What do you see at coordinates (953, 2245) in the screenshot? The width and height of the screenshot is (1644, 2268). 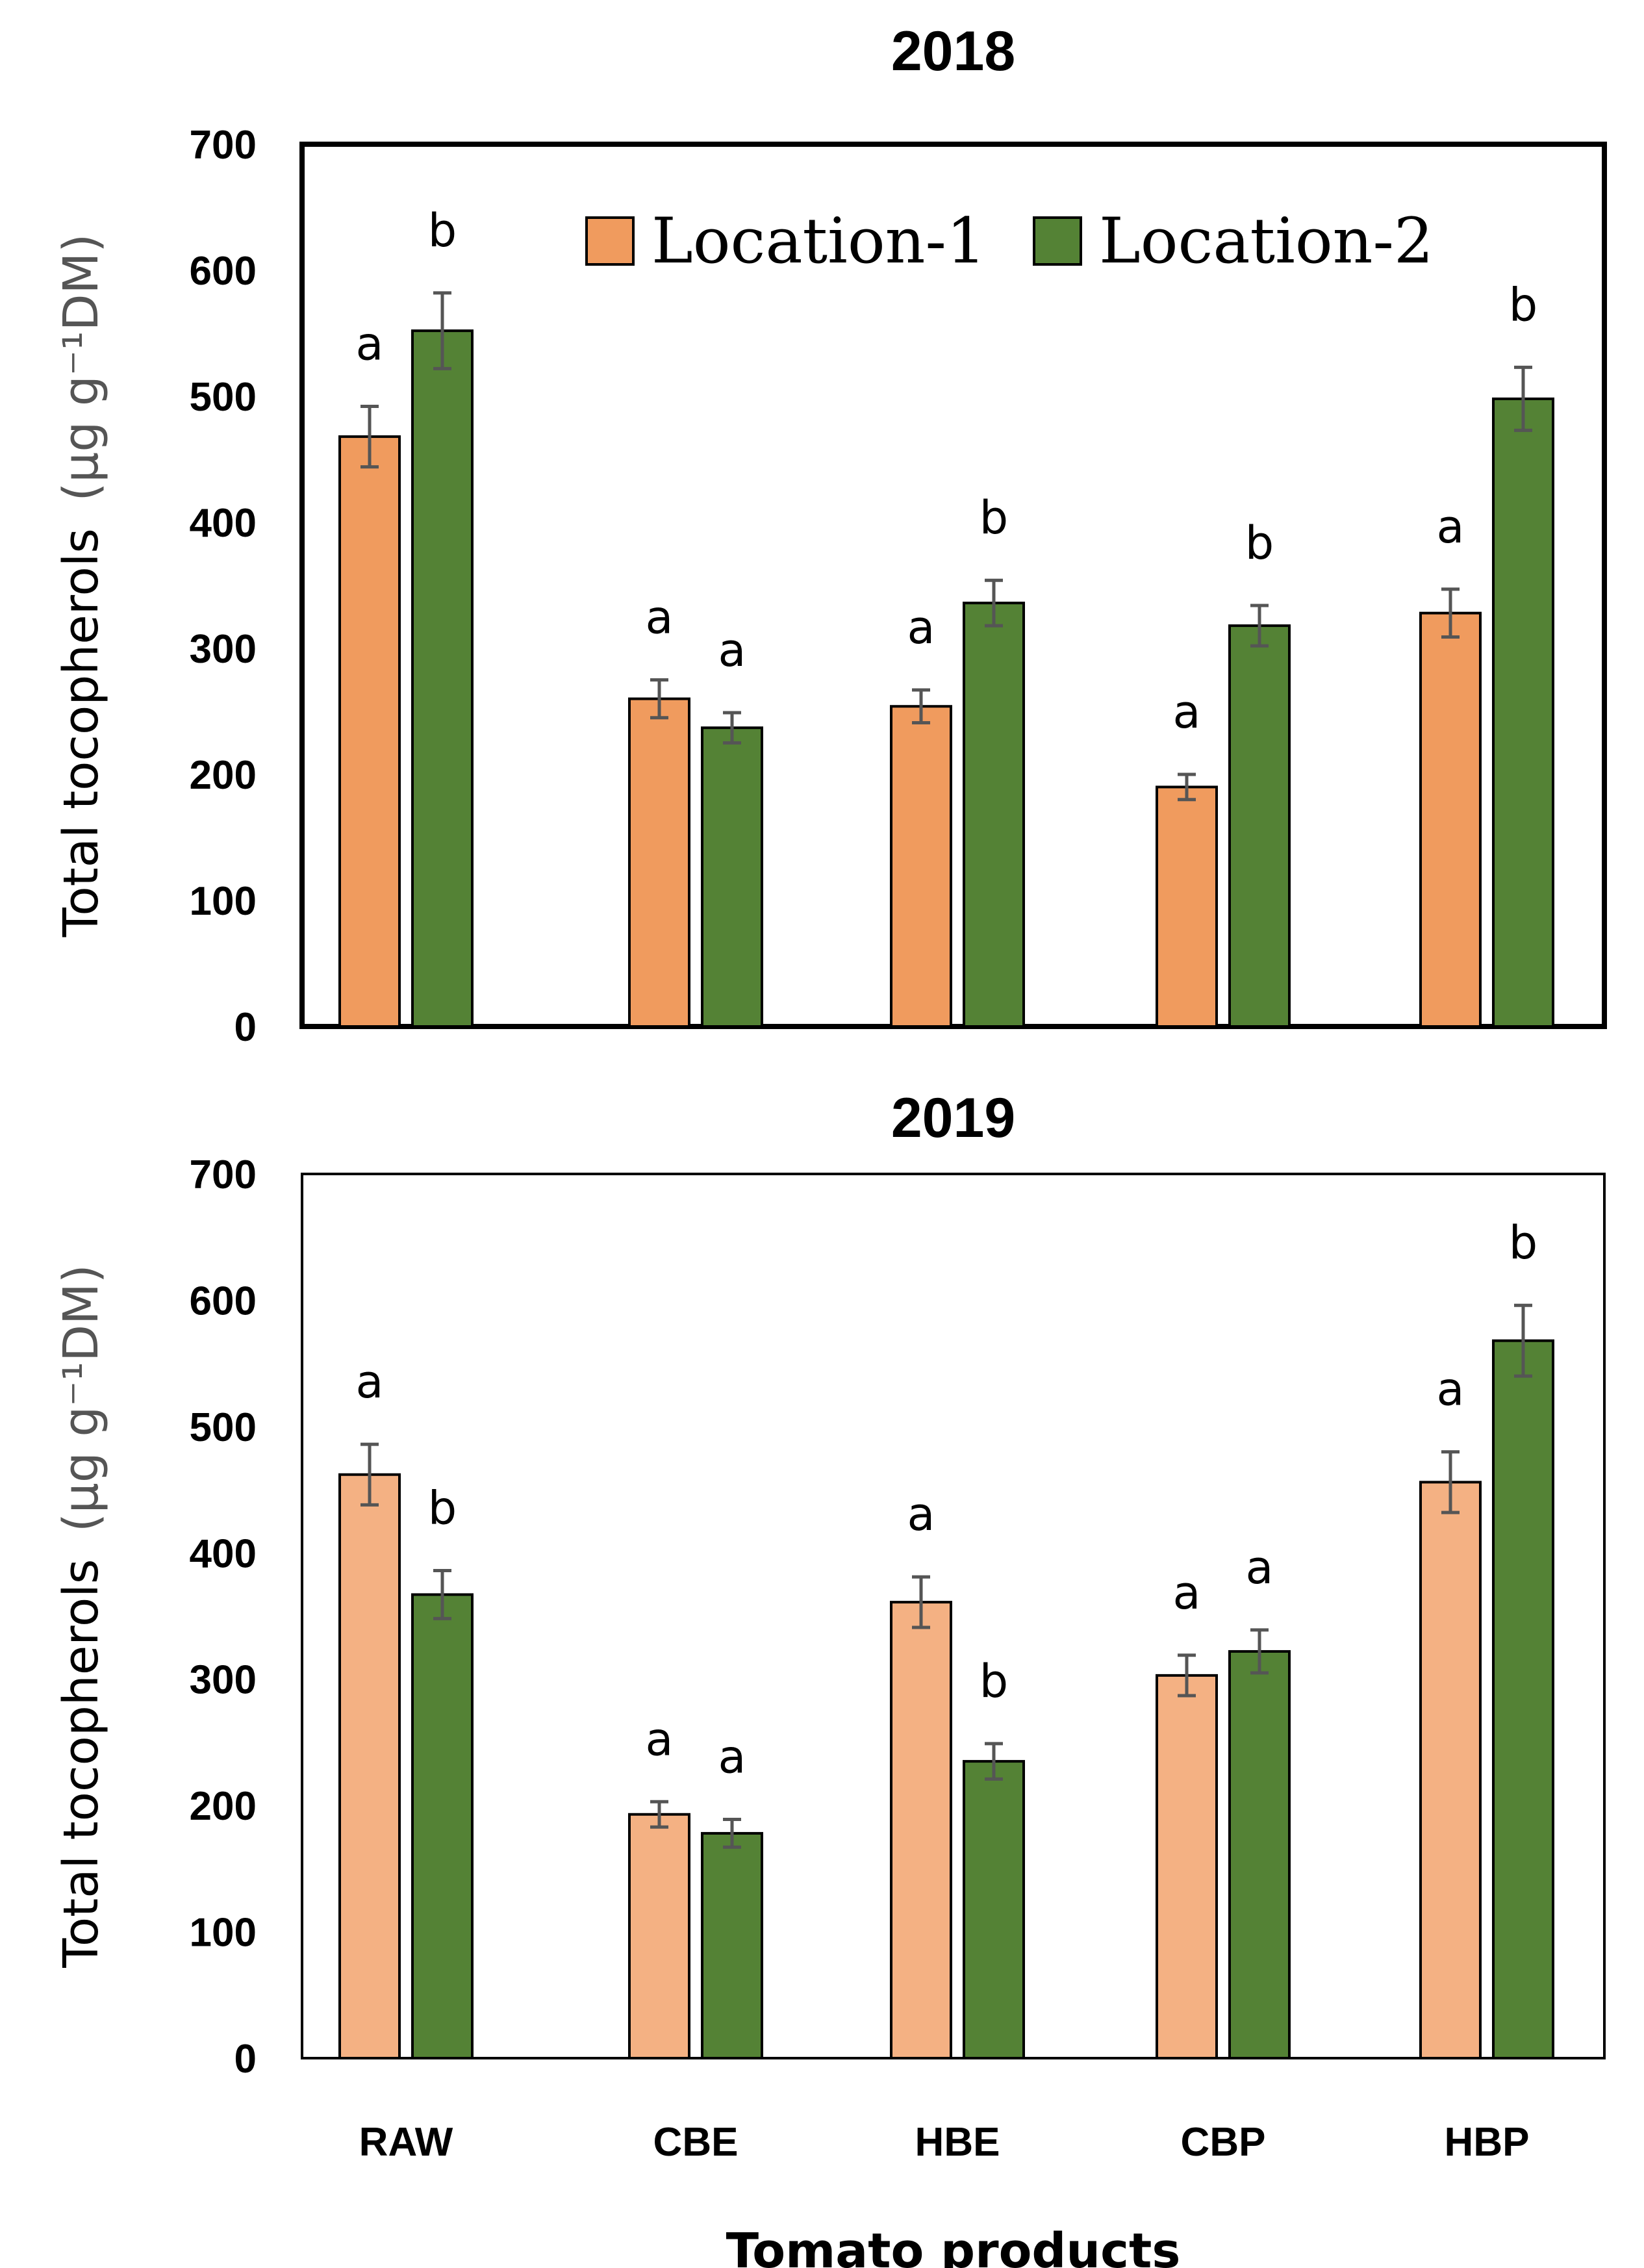 I see `x-axis-label: Tomato products` at bounding box center [953, 2245].